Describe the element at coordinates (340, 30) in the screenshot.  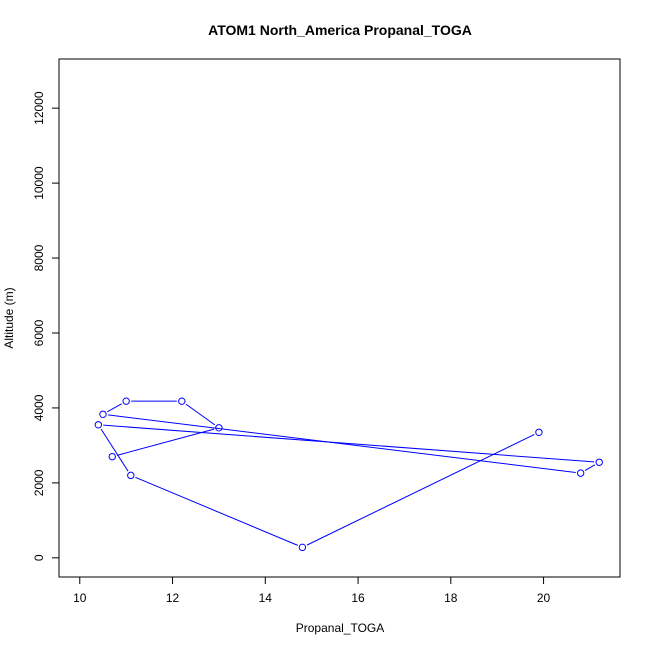
I see `chart-title: ATOM1 North_America Propanal_TOGA` at that location.